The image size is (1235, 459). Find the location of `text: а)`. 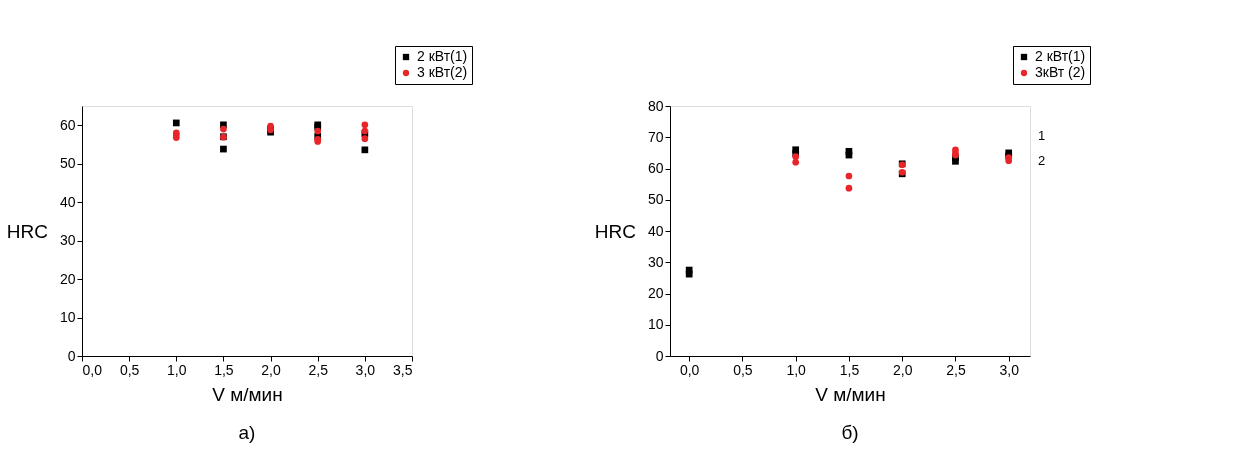

text: а) is located at coordinates (247, 432).